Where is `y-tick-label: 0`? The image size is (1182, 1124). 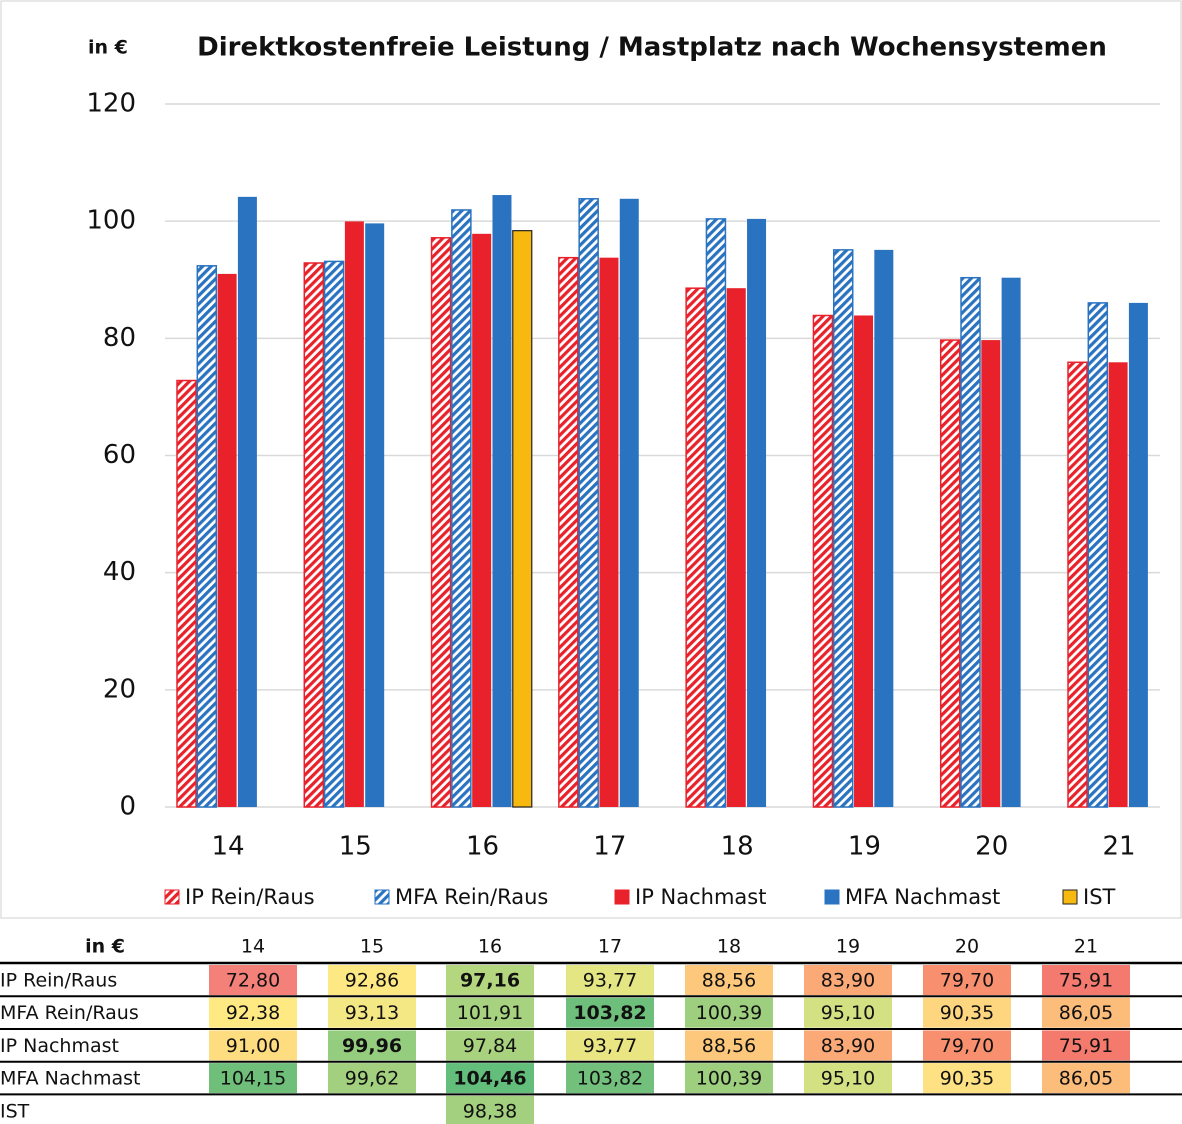
y-tick-label: 0 is located at coordinates (127, 807).